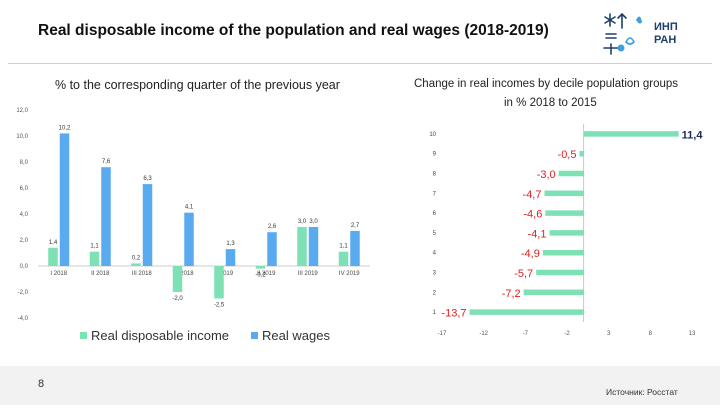 The image size is (720, 405). What do you see at coordinates (550, 103) in the screenshot?
I see `right-chart-subtitle: in % 2018 to 2015` at bounding box center [550, 103].